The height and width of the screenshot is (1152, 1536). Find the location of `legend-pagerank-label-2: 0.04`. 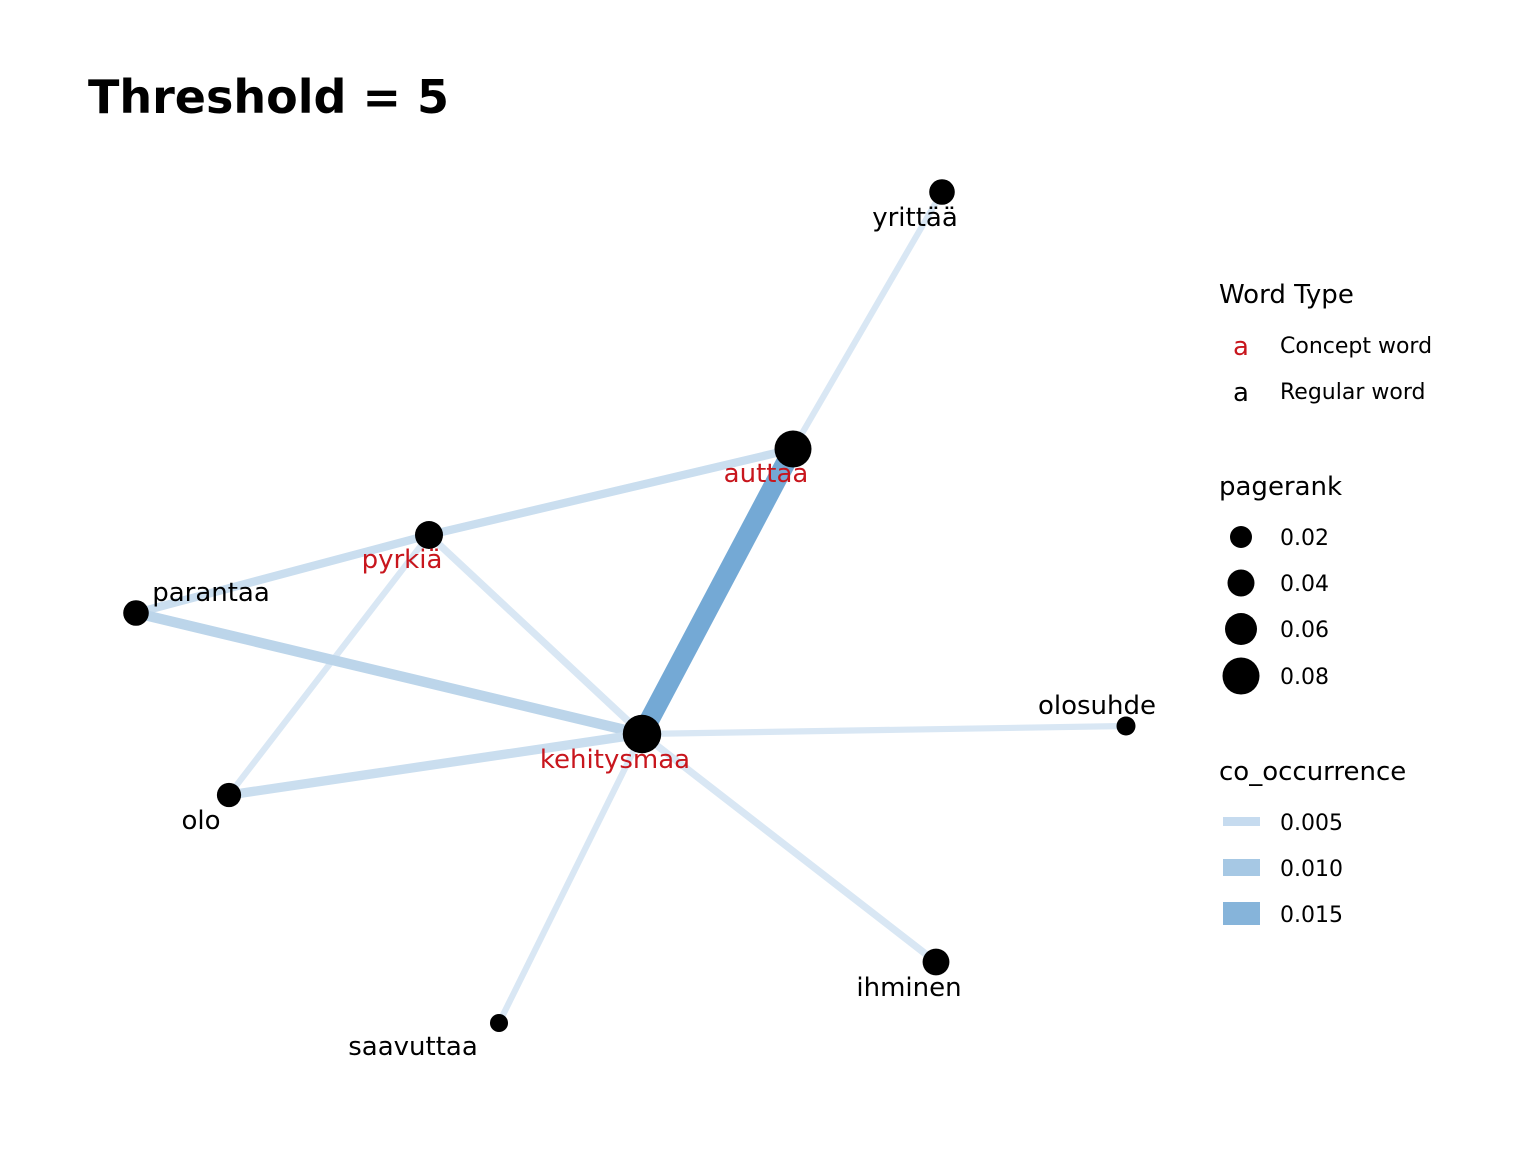

legend-pagerank-label-2: 0.04 is located at coordinates (1304, 584).